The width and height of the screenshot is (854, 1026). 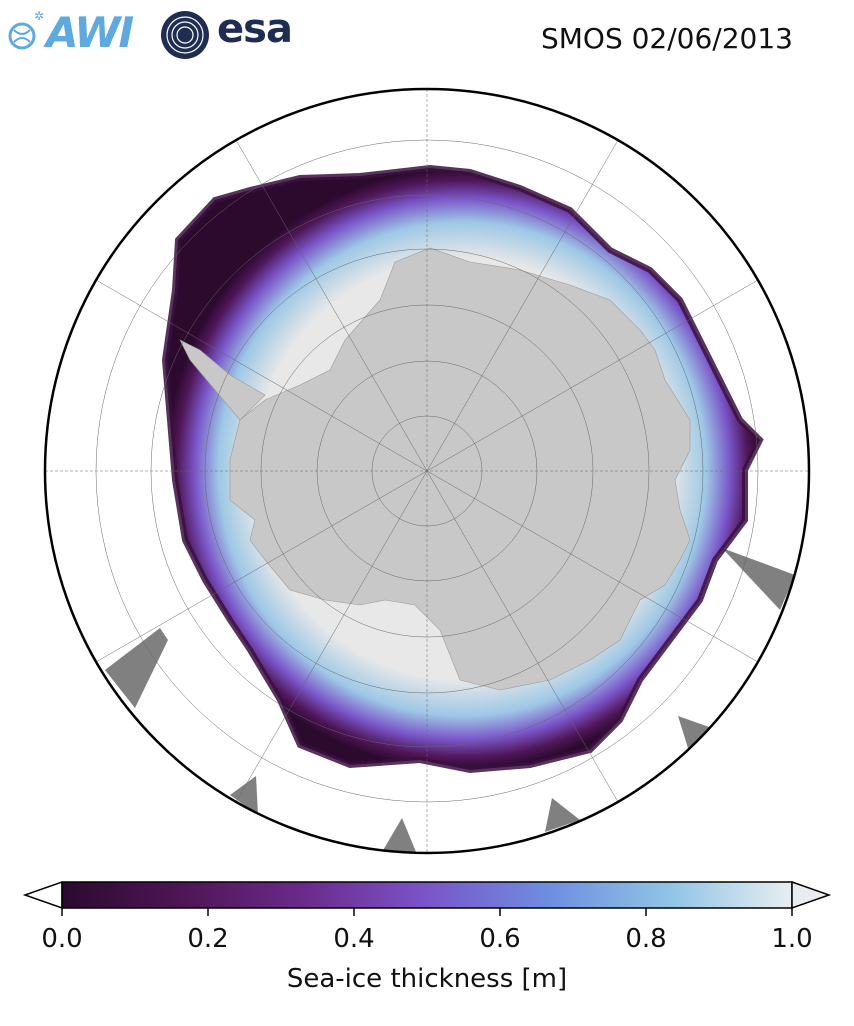 What do you see at coordinates (758, 579) in the screenshot?
I see `land-islands-east` at bounding box center [758, 579].